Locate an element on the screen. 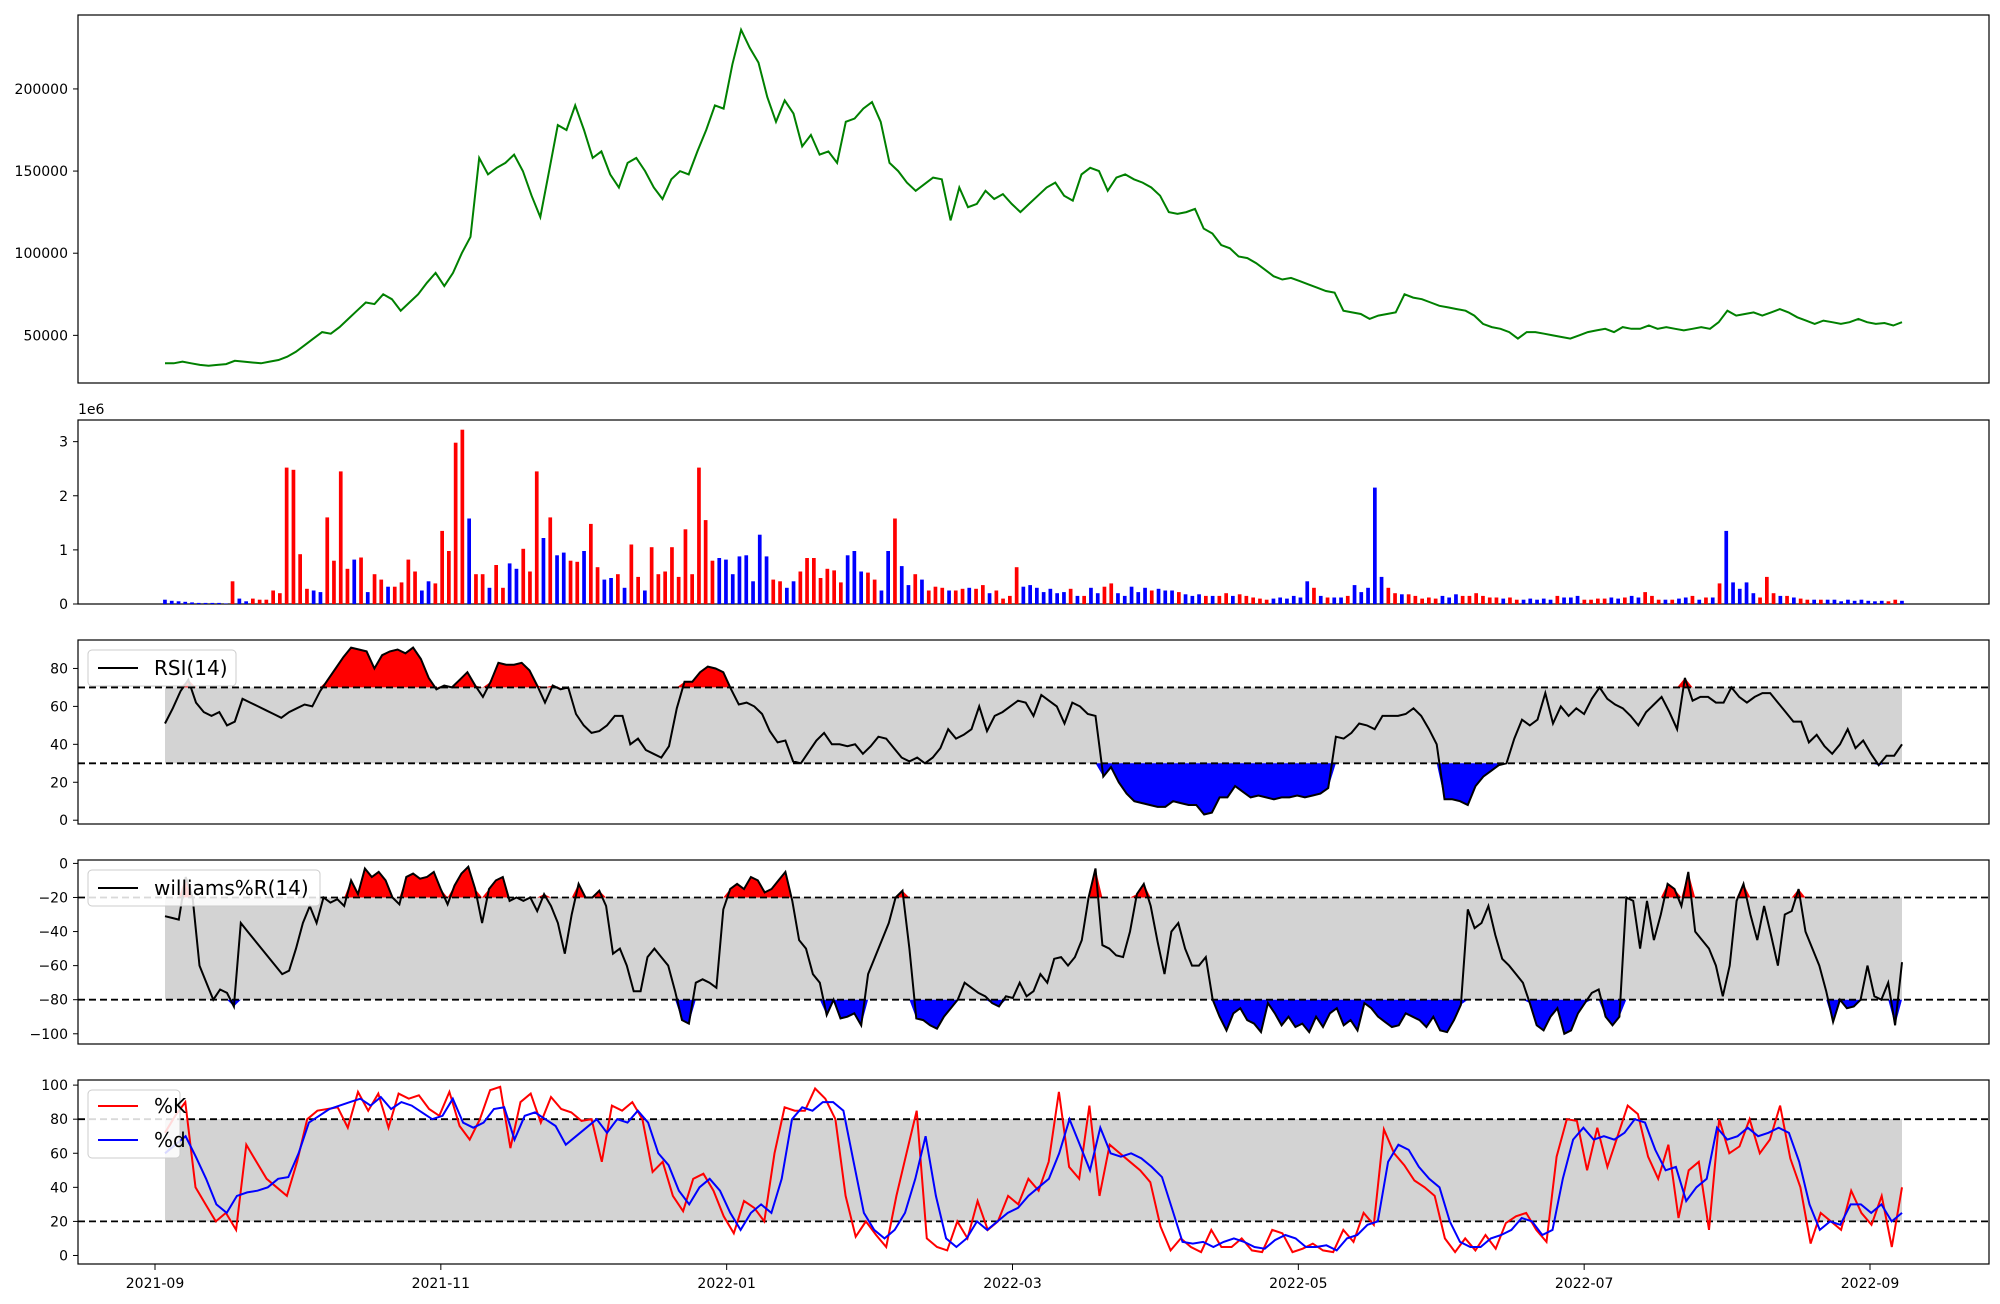 Image resolution: width=2000 pixels, height=1304 pixels. wr-overbought-fill is located at coordinates (1033, 882).